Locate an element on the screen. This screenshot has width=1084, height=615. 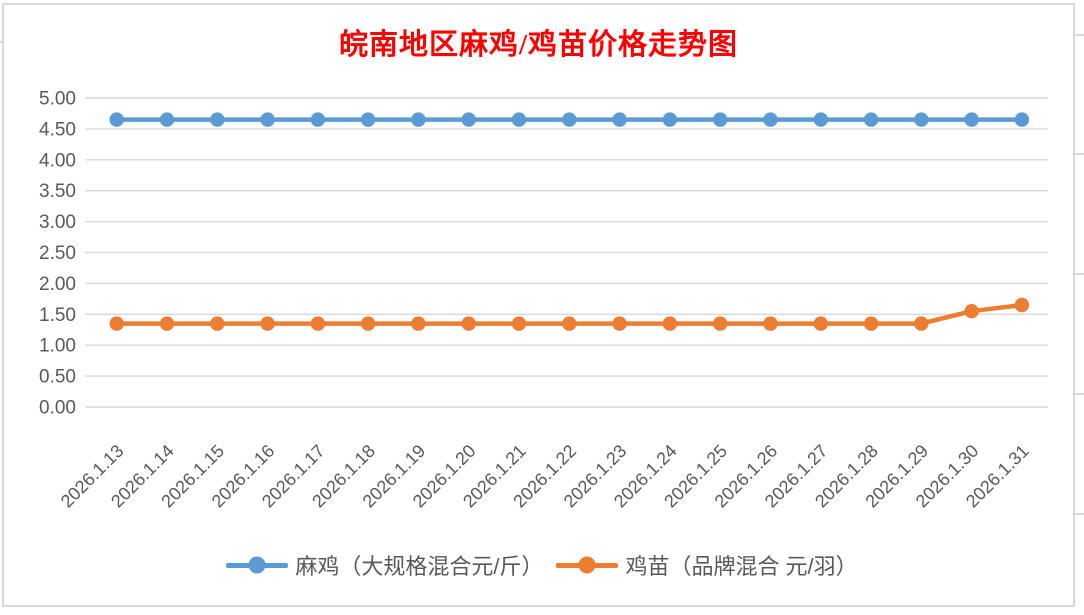
legend-item: 鸡苗（品牌混合 元/羽） is located at coordinates (707, 565).